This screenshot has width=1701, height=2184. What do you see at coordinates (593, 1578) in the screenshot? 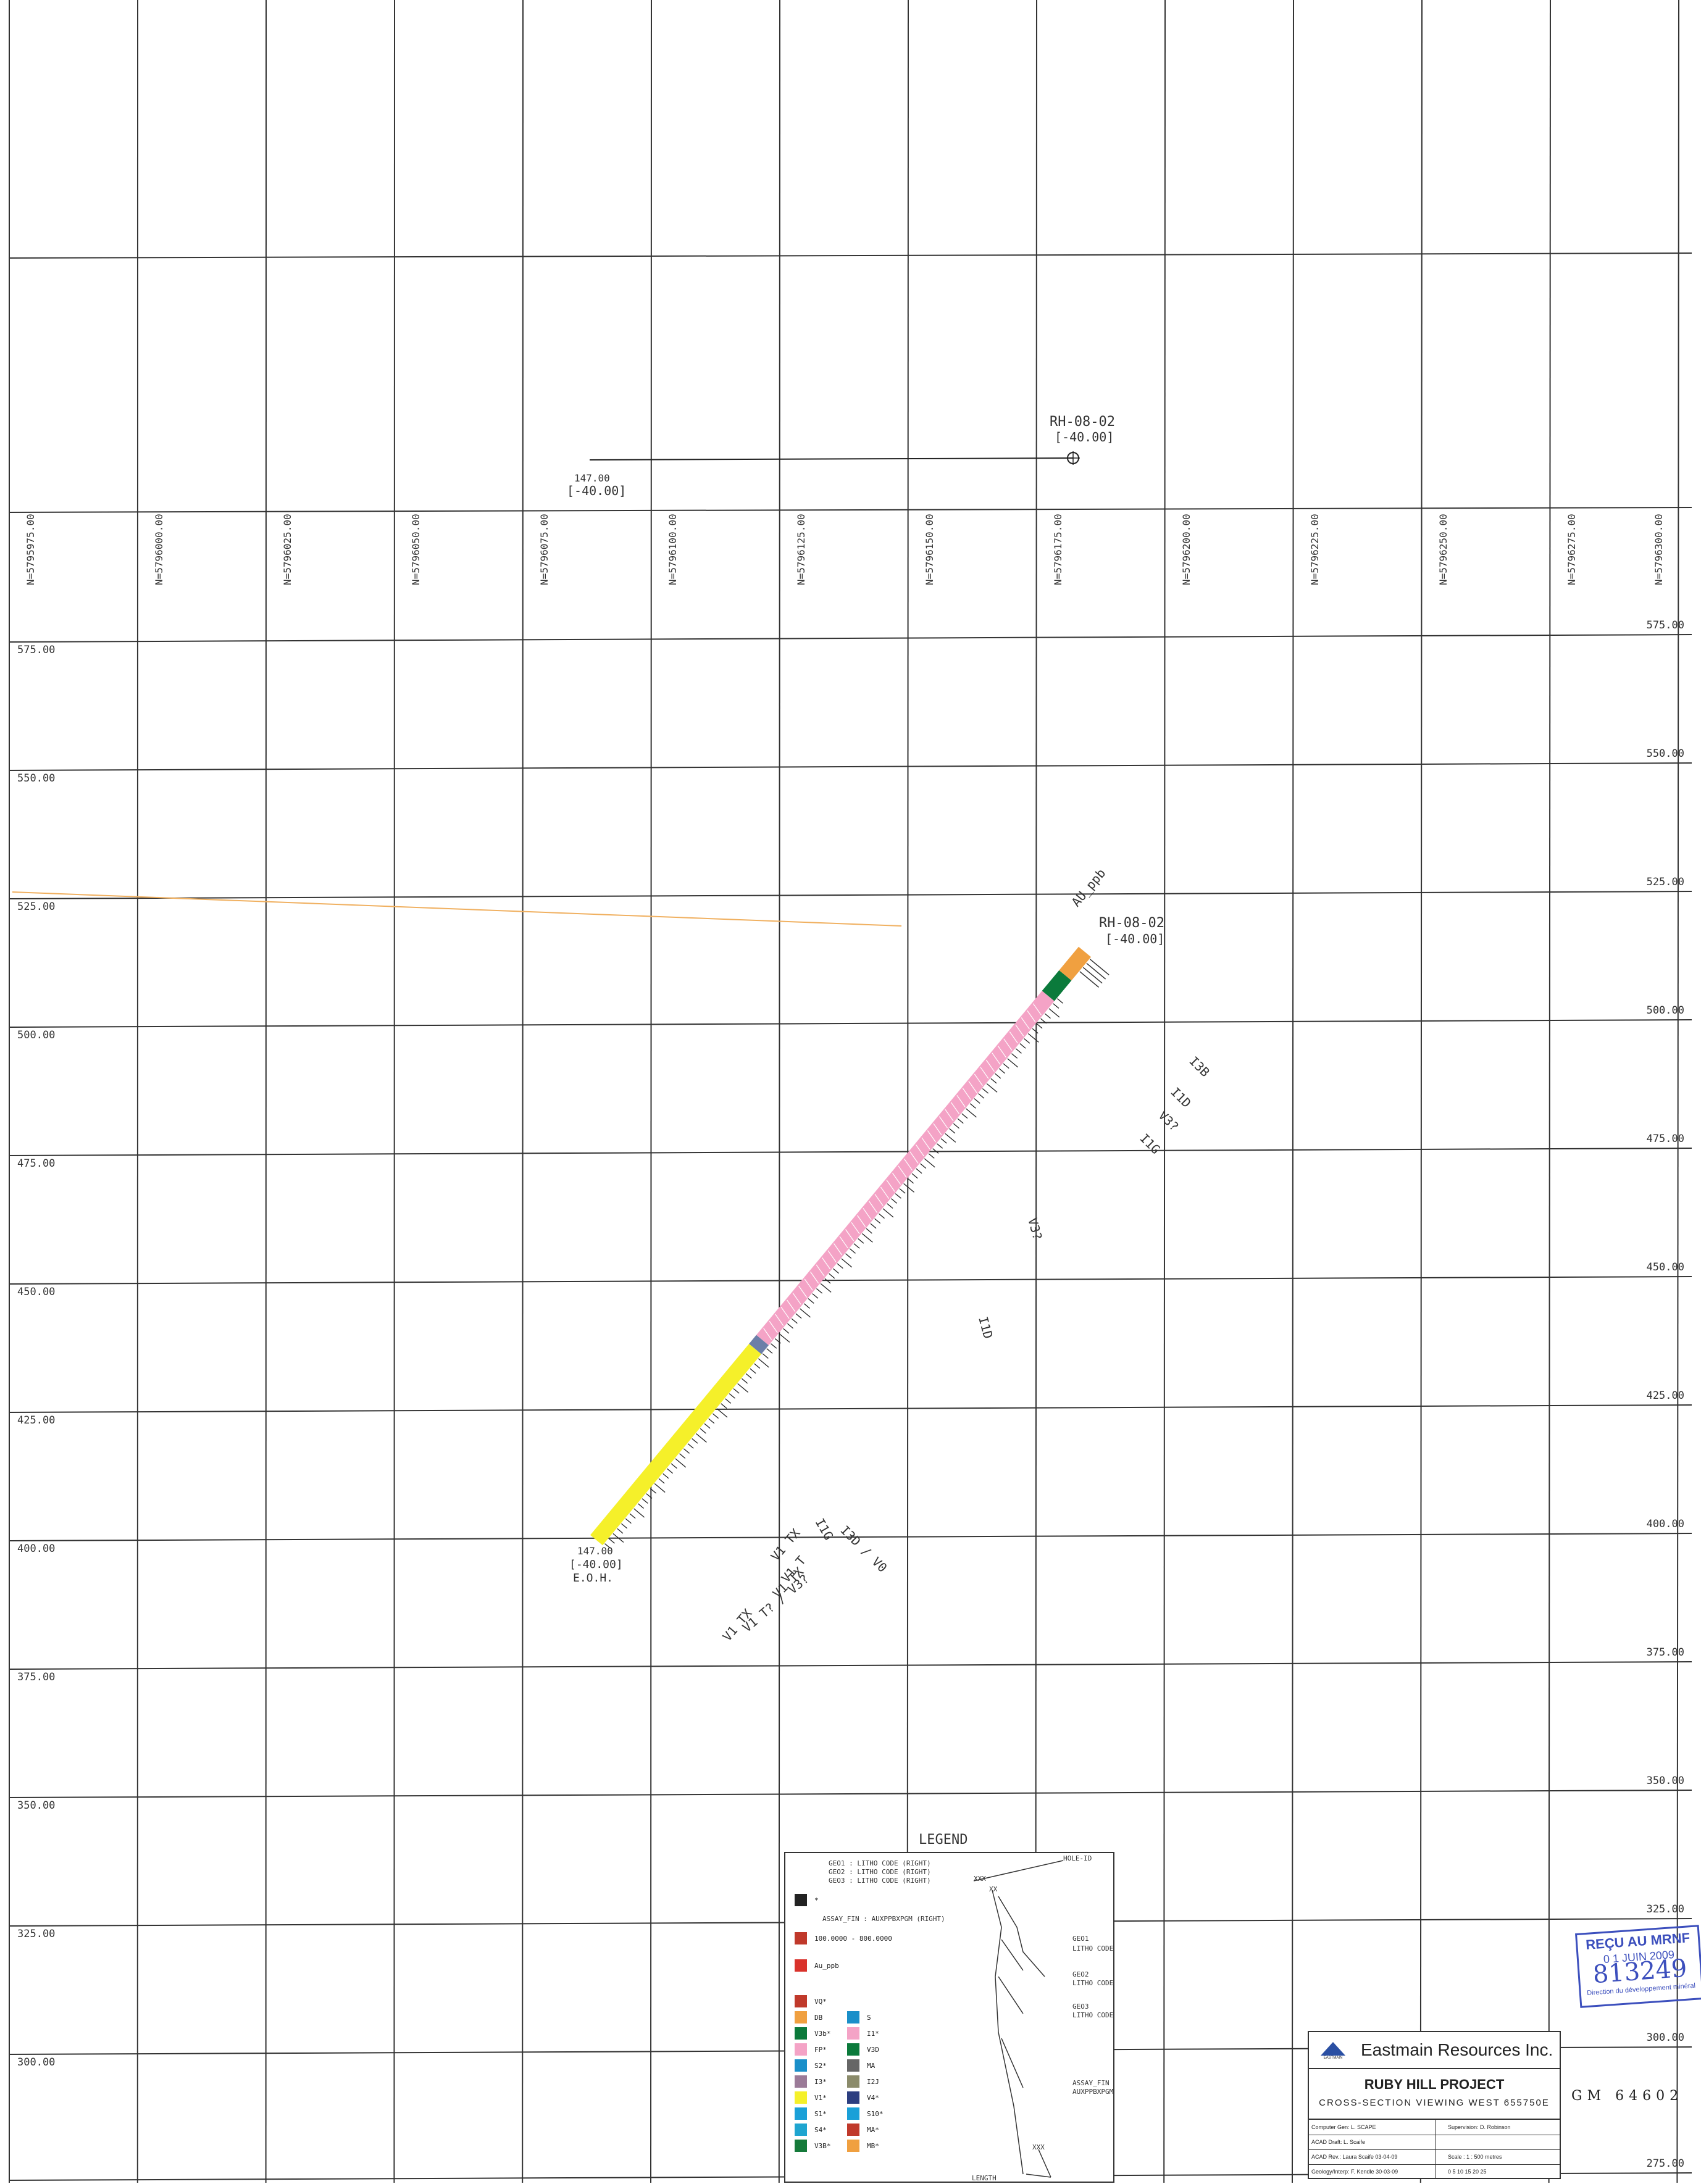
I see `eoh-label: E.O.H.` at bounding box center [593, 1578].